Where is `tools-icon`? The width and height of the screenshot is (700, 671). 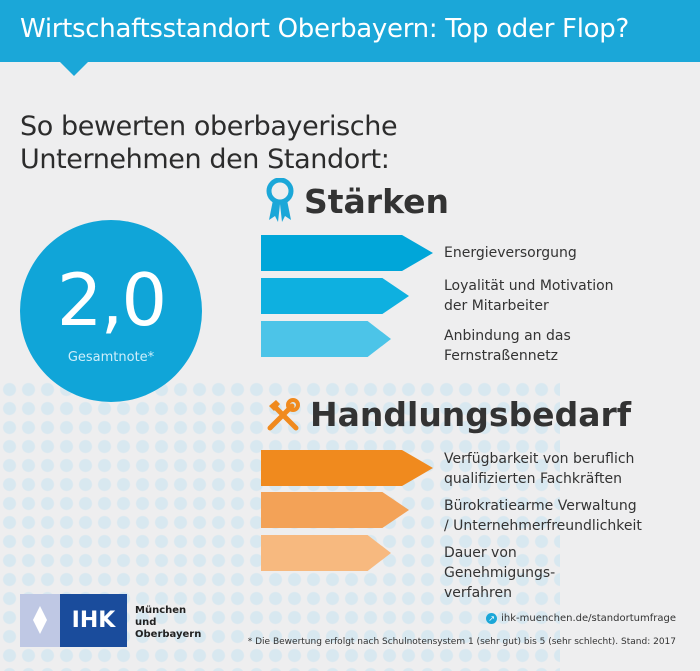 tools-icon is located at coordinates (283, 413).